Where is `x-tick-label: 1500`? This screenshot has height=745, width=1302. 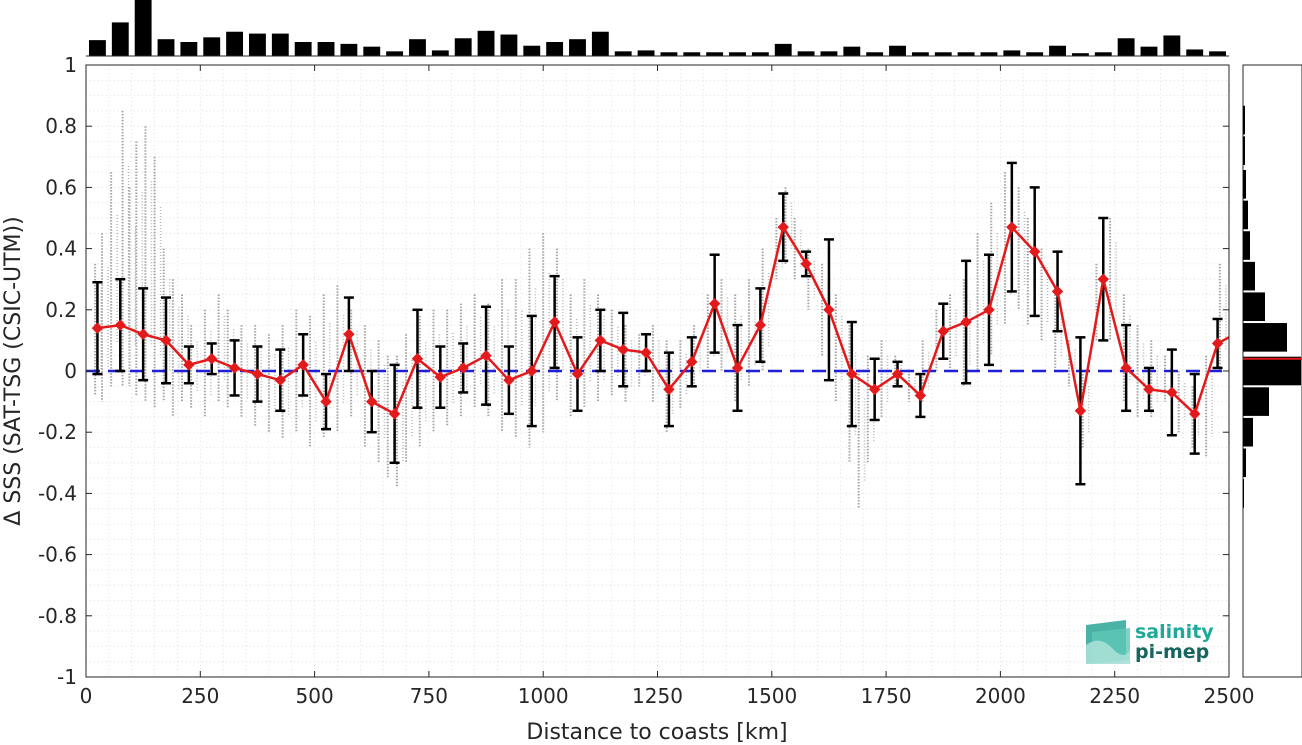
x-tick-label: 1500 is located at coordinates (771, 696).